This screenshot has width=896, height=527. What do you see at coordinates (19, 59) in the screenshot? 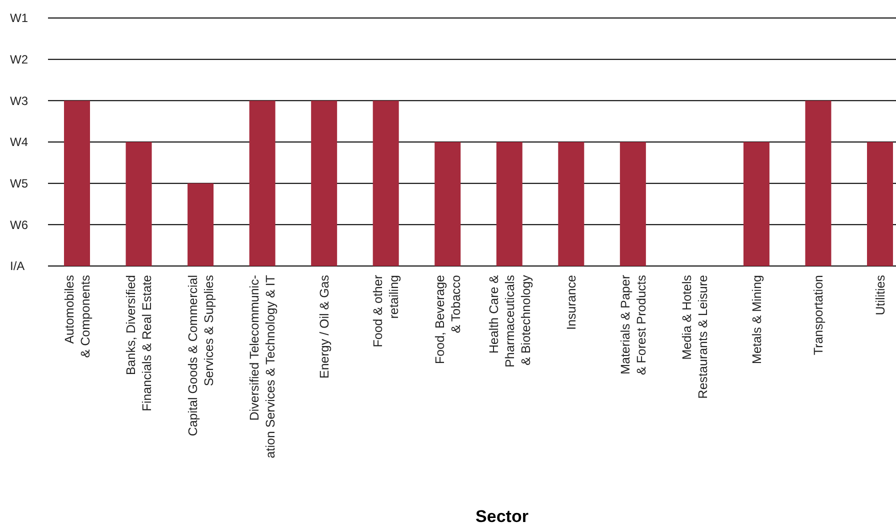
I see `ref-line-label: W2` at bounding box center [19, 59].